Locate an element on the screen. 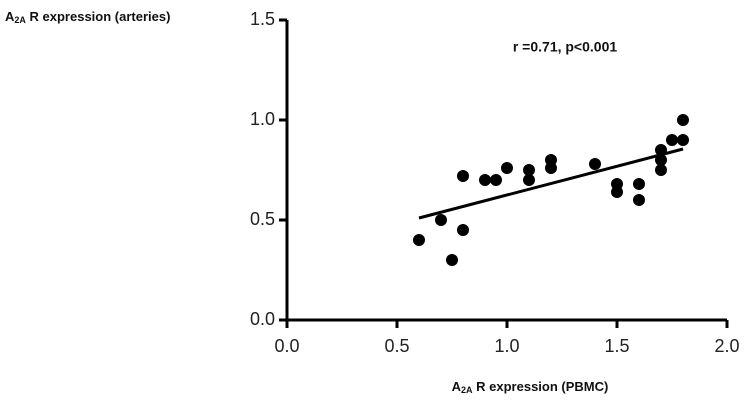 The image size is (747, 410). x-tick-label: 1.0 is located at coordinates (506, 346).